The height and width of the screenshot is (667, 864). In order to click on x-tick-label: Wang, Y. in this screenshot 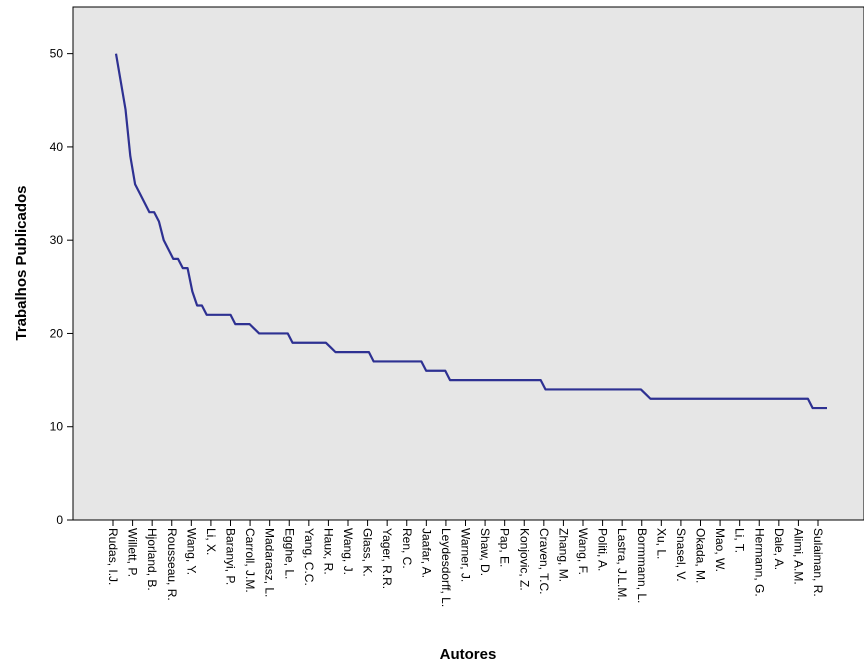, I will do `click(191, 551)`.